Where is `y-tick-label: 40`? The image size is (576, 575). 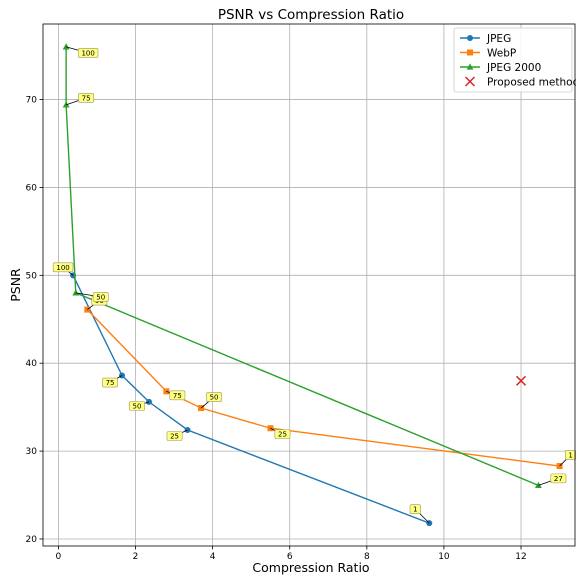 y-tick-label: 40 is located at coordinates (32, 364).